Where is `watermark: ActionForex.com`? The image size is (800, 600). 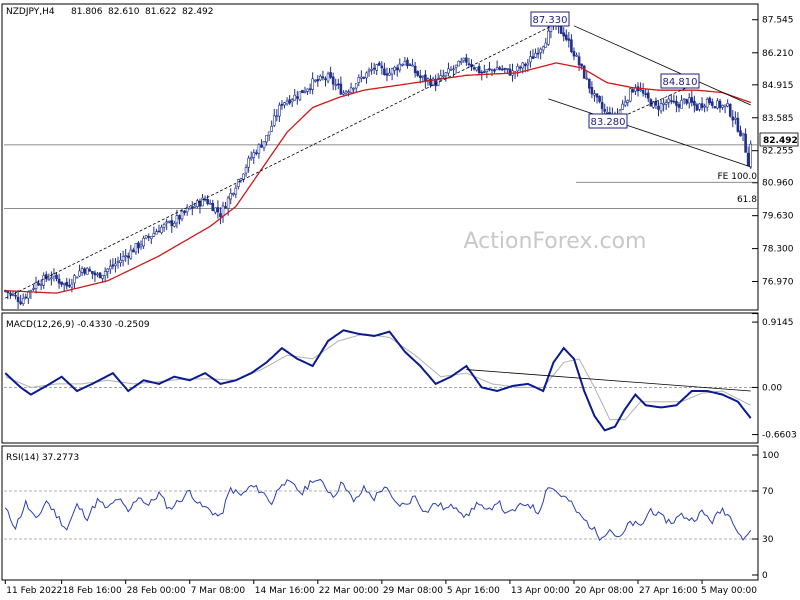 watermark: ActionForex.com is located at coordinates (555, 241).